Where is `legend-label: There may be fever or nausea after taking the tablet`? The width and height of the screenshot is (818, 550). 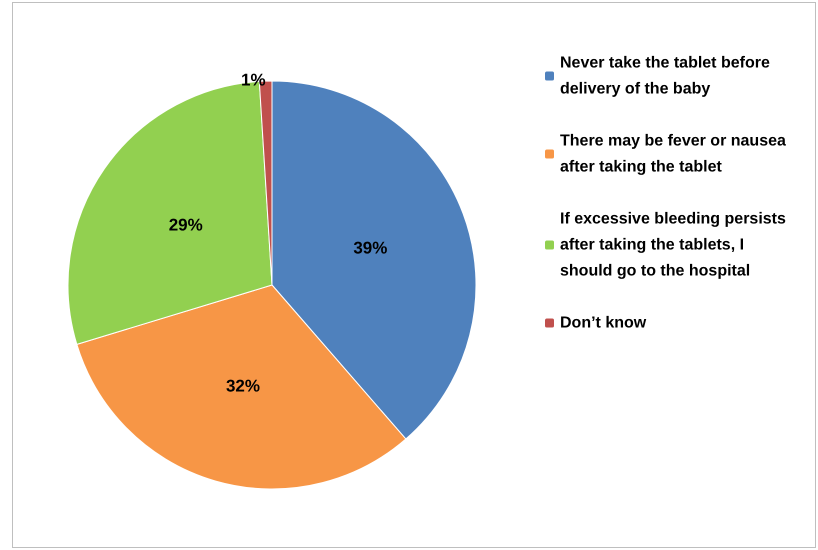 legend-label: There may be fever or nausea after taking the tablet is located at coordinates (675, 154).